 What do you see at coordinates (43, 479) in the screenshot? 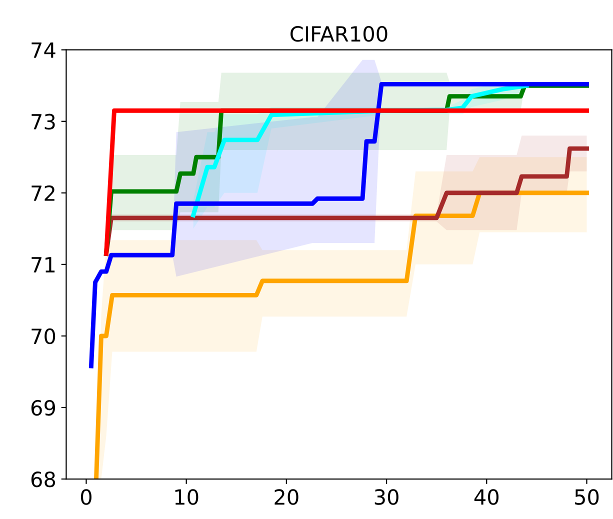
I see `y-tick-label: 68` at bounding box center [43, 479].